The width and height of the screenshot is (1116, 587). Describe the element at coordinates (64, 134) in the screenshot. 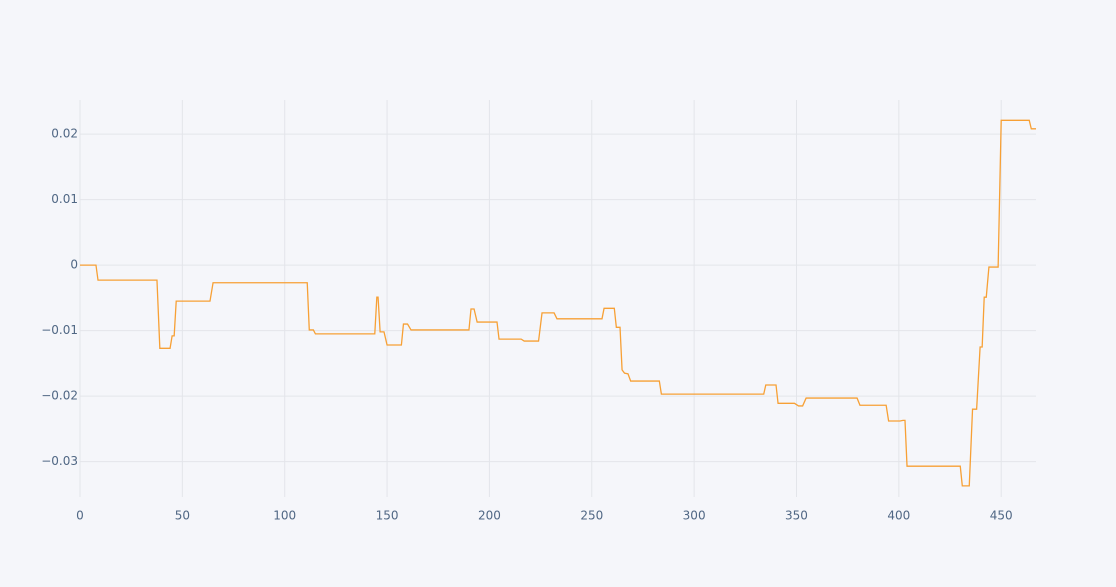

I see `y-tick-label: 0.02` at that location.